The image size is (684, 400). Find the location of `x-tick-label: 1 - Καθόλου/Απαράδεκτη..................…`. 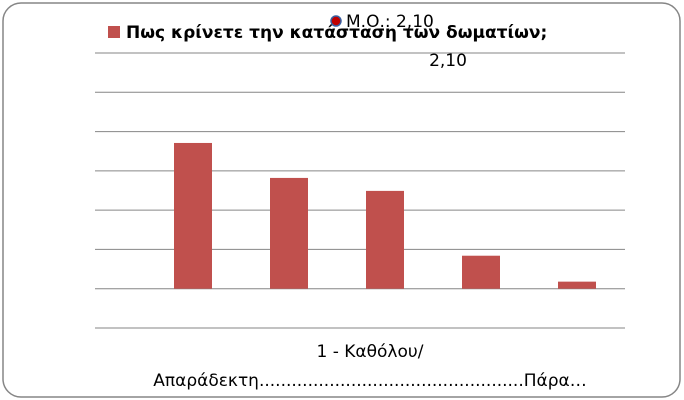

x-tick-label: 1 - Καθόλου/Απαράδεκτη..................… is located at coordinates (369, 366).